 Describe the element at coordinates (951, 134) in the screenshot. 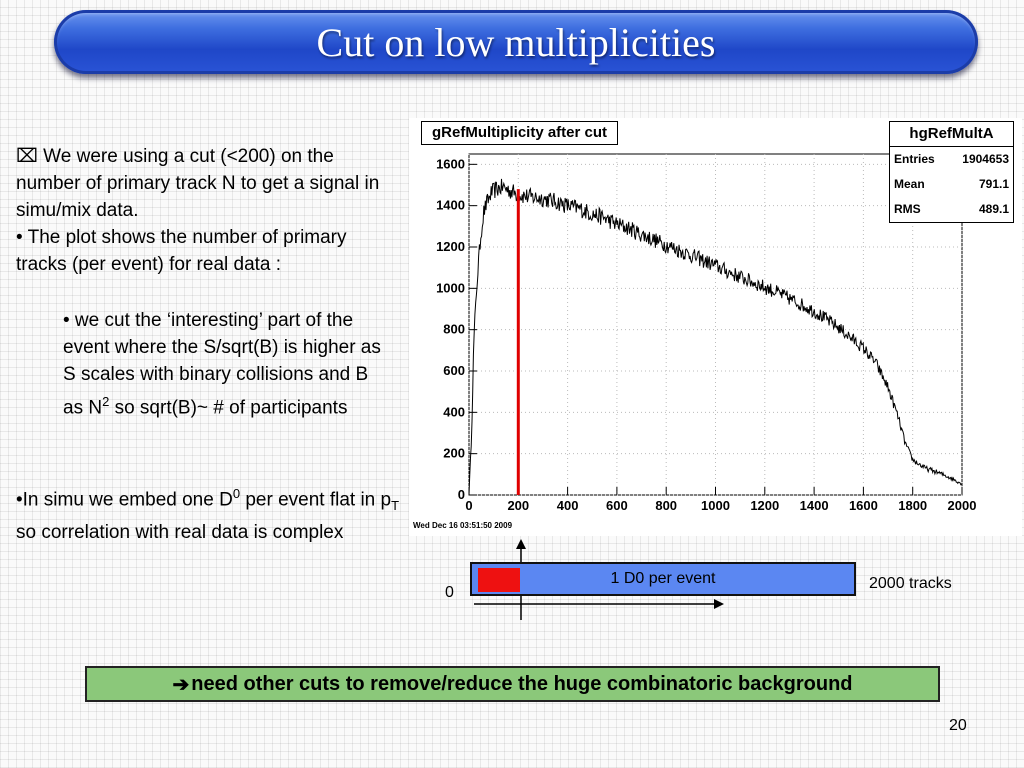

I see `stats-name: hgRefMultA` at that location.